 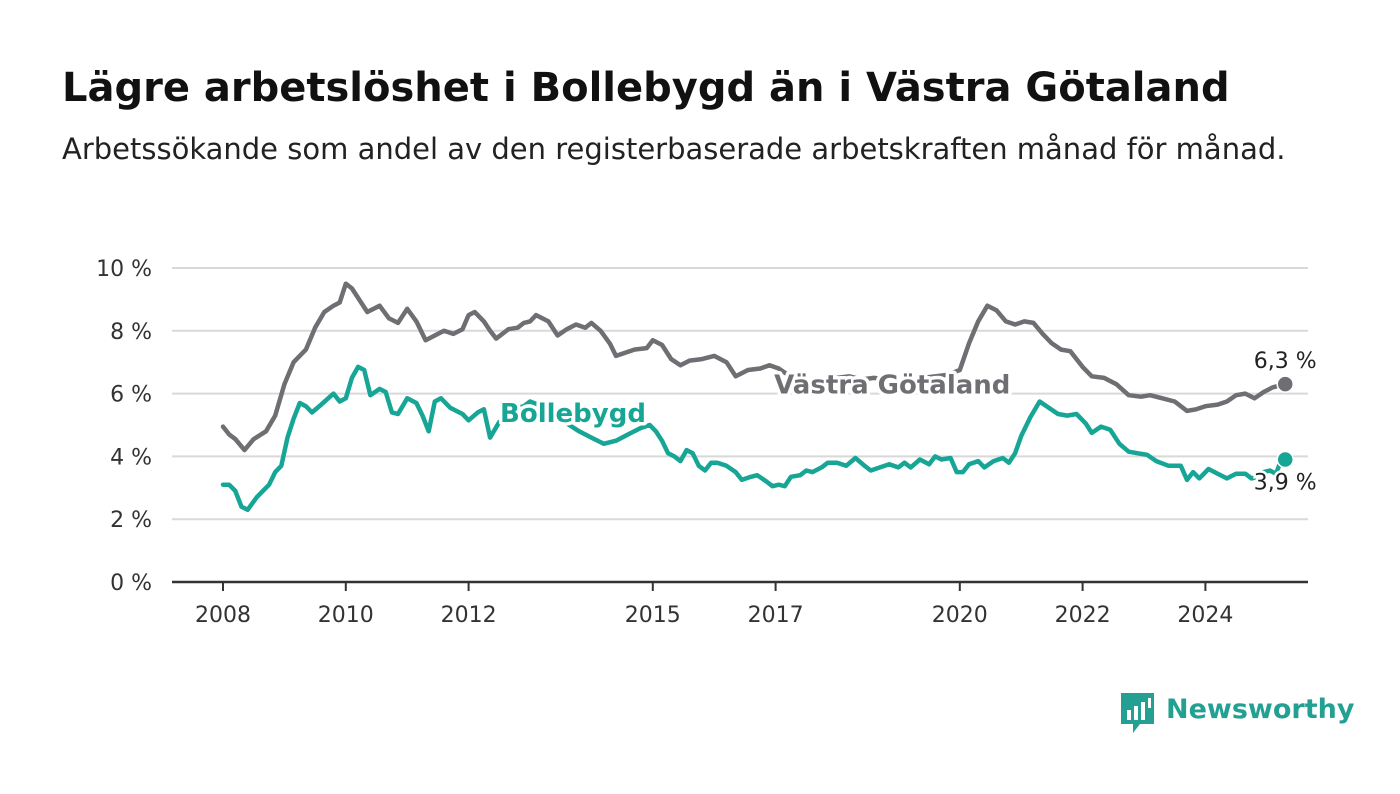 I want to click on x-tick-label: 2024, so click(x=1205, y=615).